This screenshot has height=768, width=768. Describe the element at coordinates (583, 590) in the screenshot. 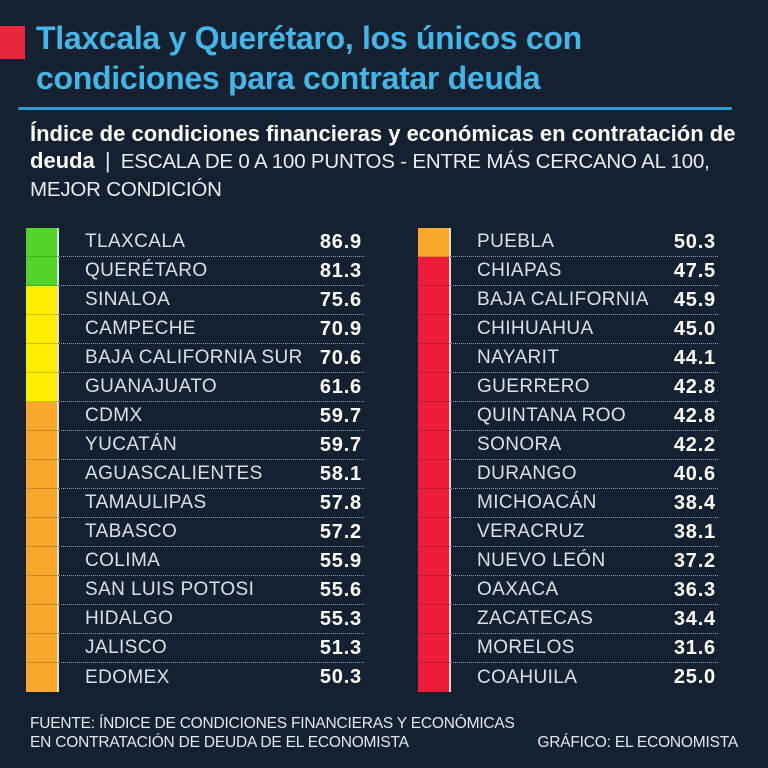

I see `state-row-content: OAXACA 36.3` at that location.